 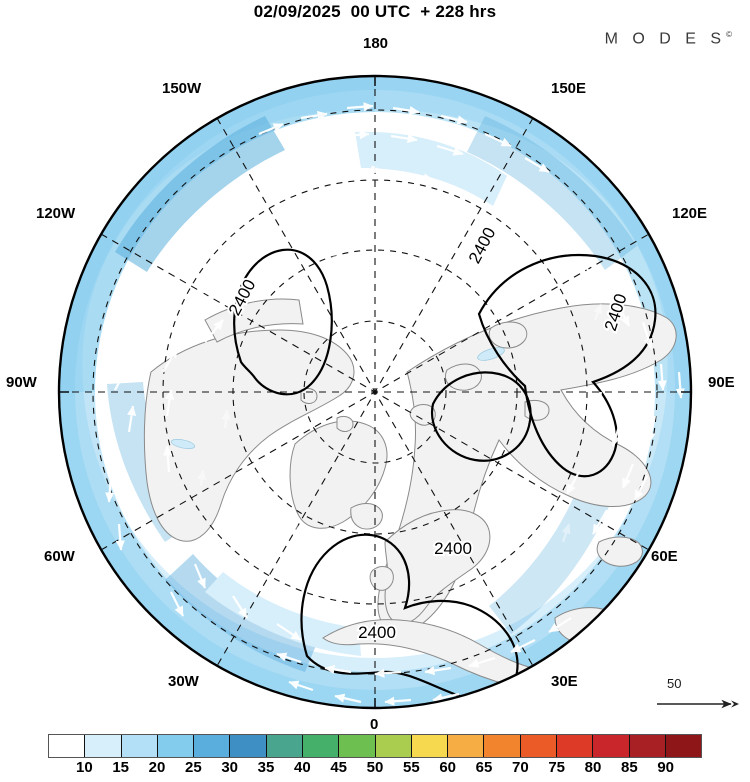 I want to click on page-title: 02/09/2025 00 UTC + 228 hrs, so click(x=375, y=11).